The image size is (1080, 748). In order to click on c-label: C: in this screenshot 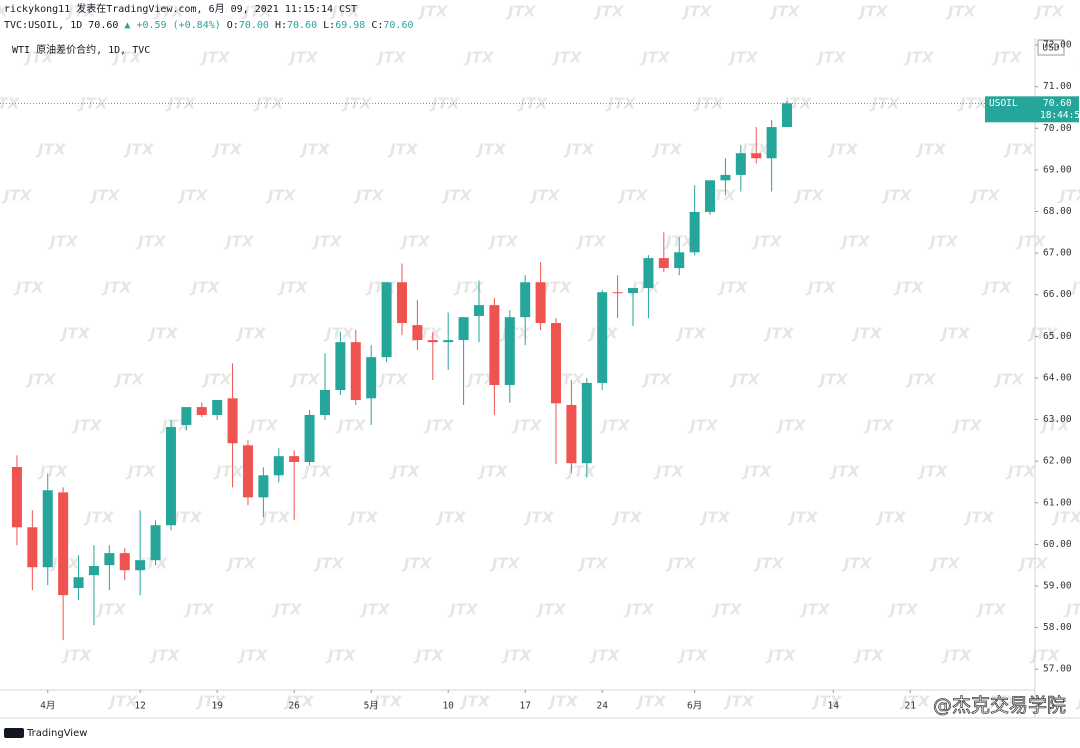, I will do `click(377, 25)`.